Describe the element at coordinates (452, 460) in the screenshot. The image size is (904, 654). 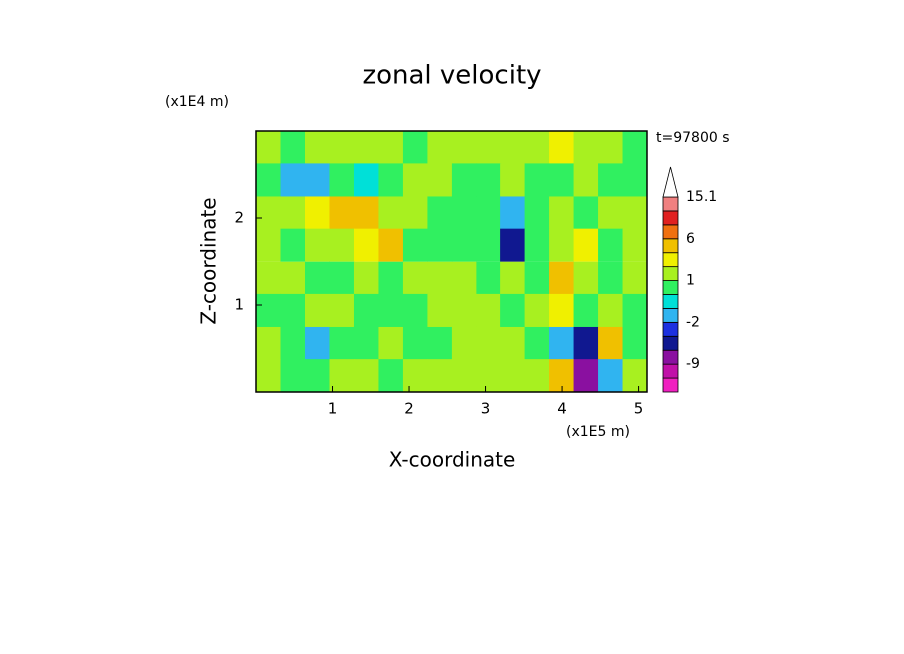
I see `x-axis-title: X-coordinate` at that location.